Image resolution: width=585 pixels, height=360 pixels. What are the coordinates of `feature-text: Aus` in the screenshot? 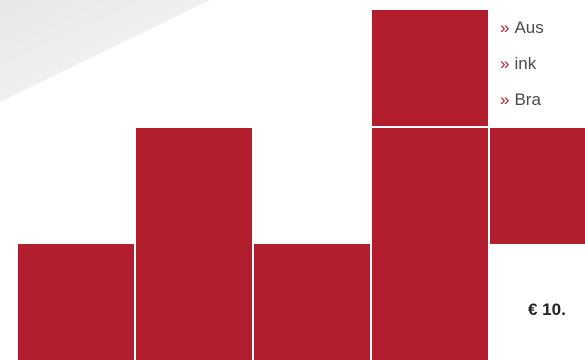 It's located at (529, 27).